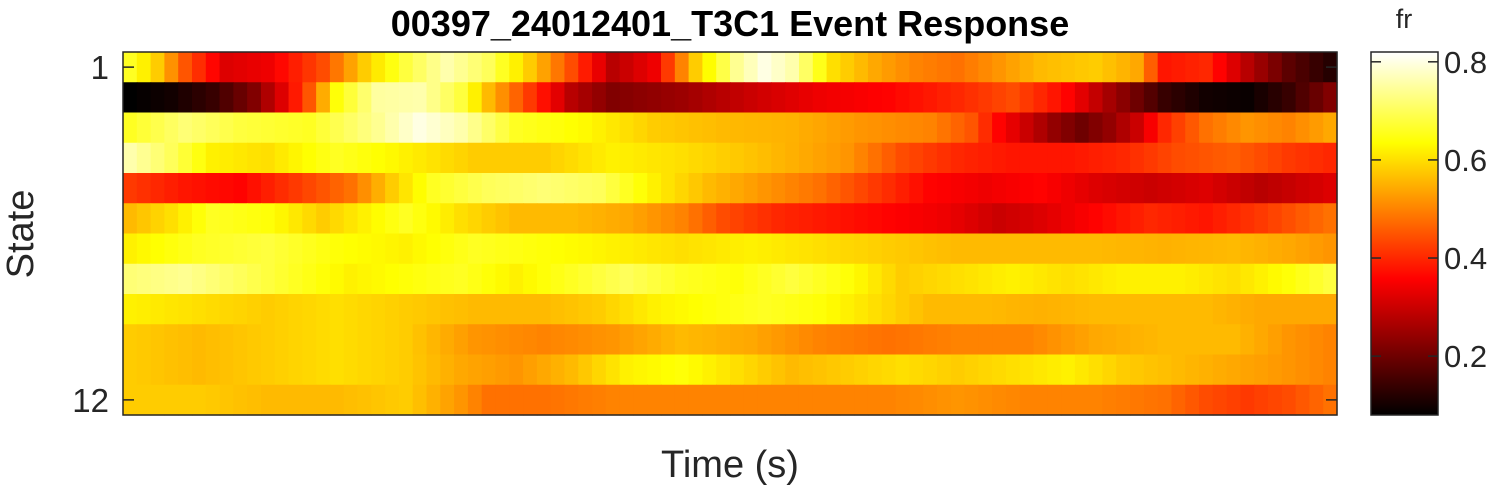  I want to click on colorbar-ticks: 0.2 0.4 0.6 0.8, so click(1429, 209).